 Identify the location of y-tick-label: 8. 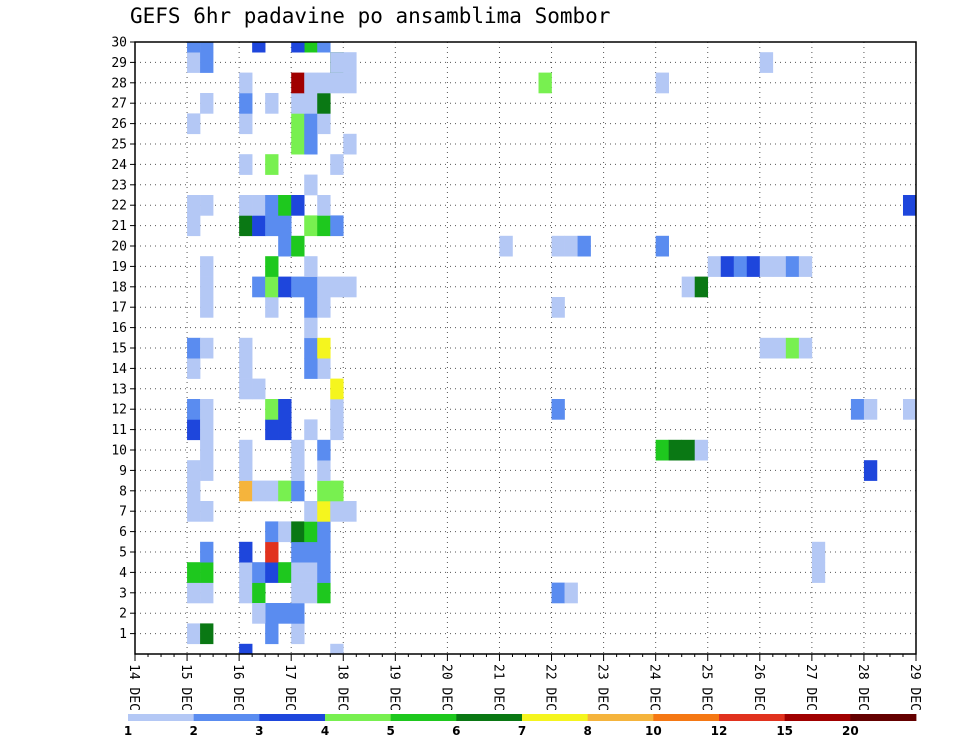
(123, 491).